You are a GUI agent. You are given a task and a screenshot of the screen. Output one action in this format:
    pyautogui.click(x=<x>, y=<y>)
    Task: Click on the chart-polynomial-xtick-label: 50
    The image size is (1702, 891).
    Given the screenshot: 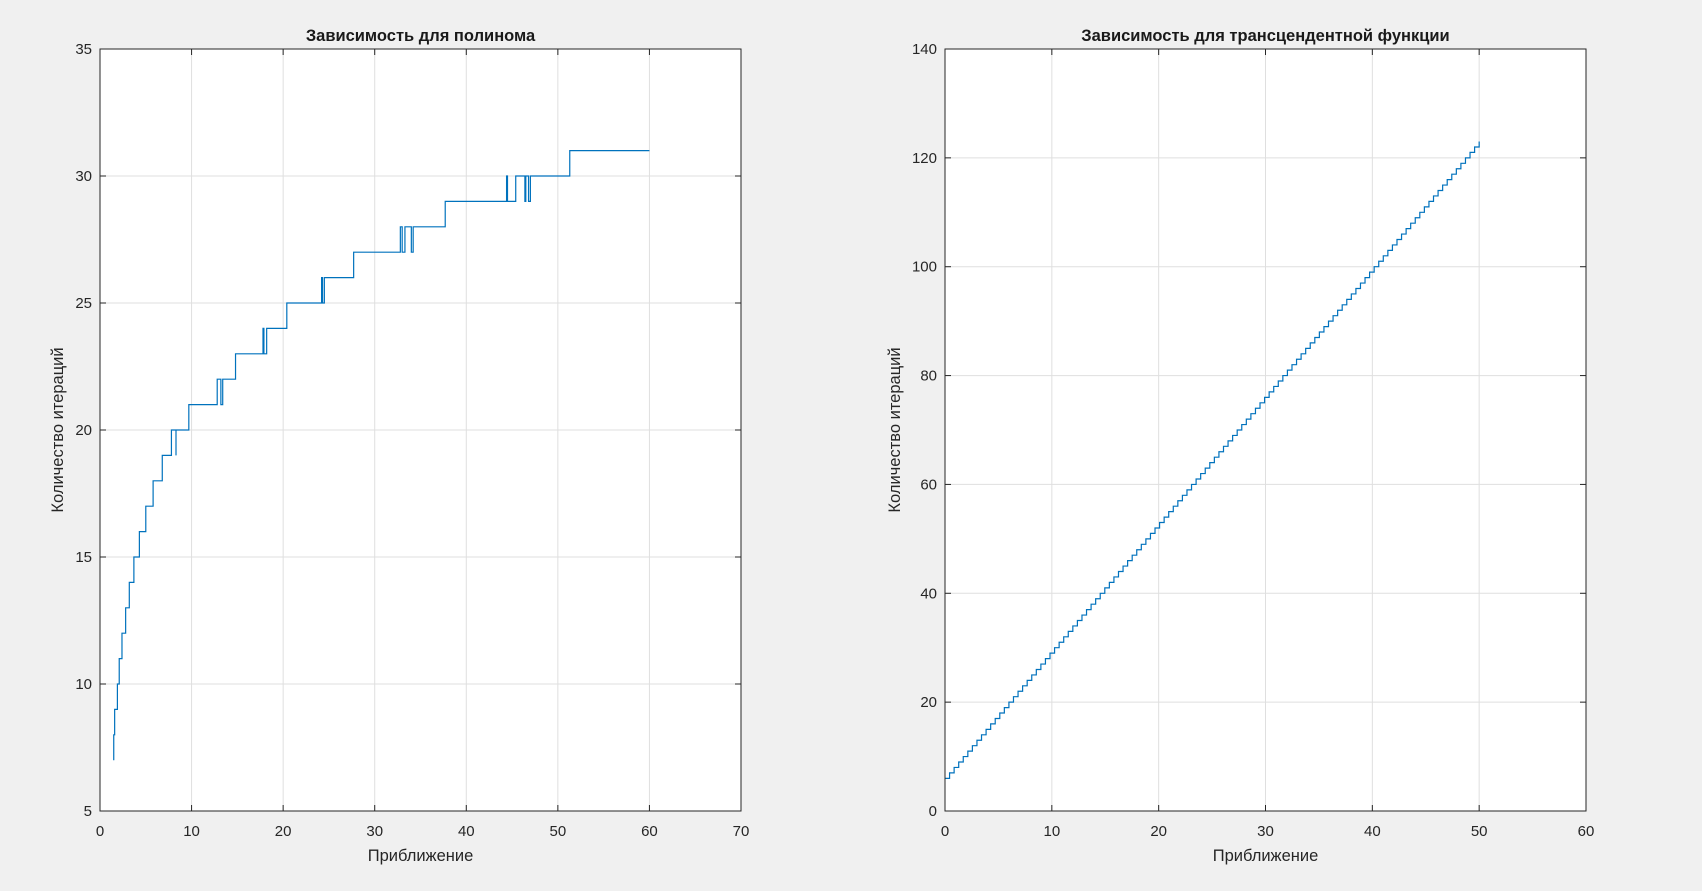 What is the action you would take?
    pyautogui.click(x=558, y=831)
    